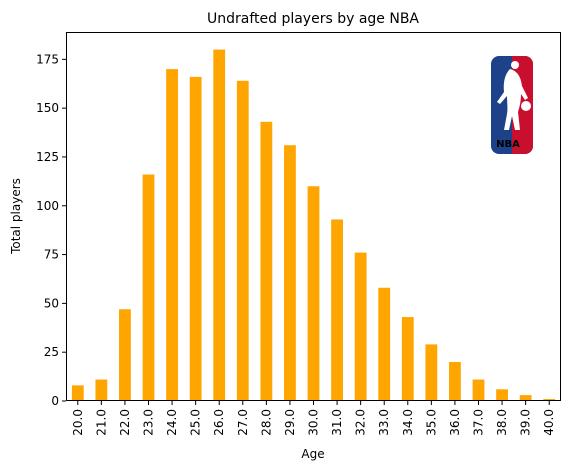 The height and width of the screenshot is (471, 571). I want to click on bar-38.0, so click(502, 395).